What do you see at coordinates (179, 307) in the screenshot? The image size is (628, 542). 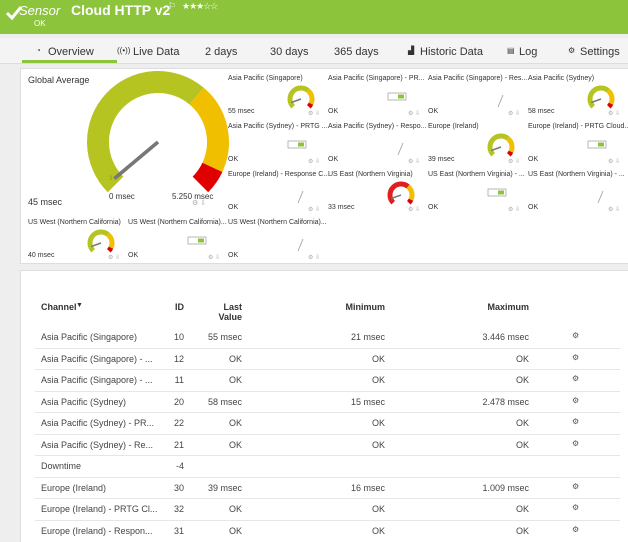 I see `column-header: ID` at bounding box center [179, 307].